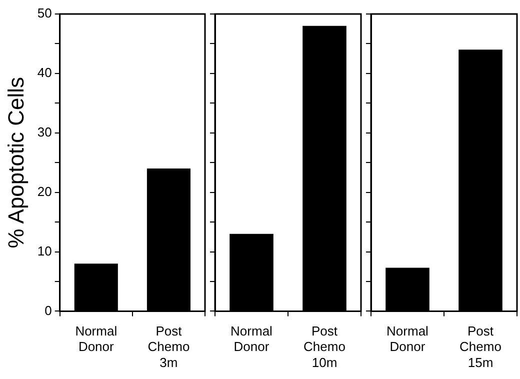 Image resolution: width=520 pixels, height=379 pixels. I want to click on x-tick-label: Post Chemo 15m, so click(481, 347).